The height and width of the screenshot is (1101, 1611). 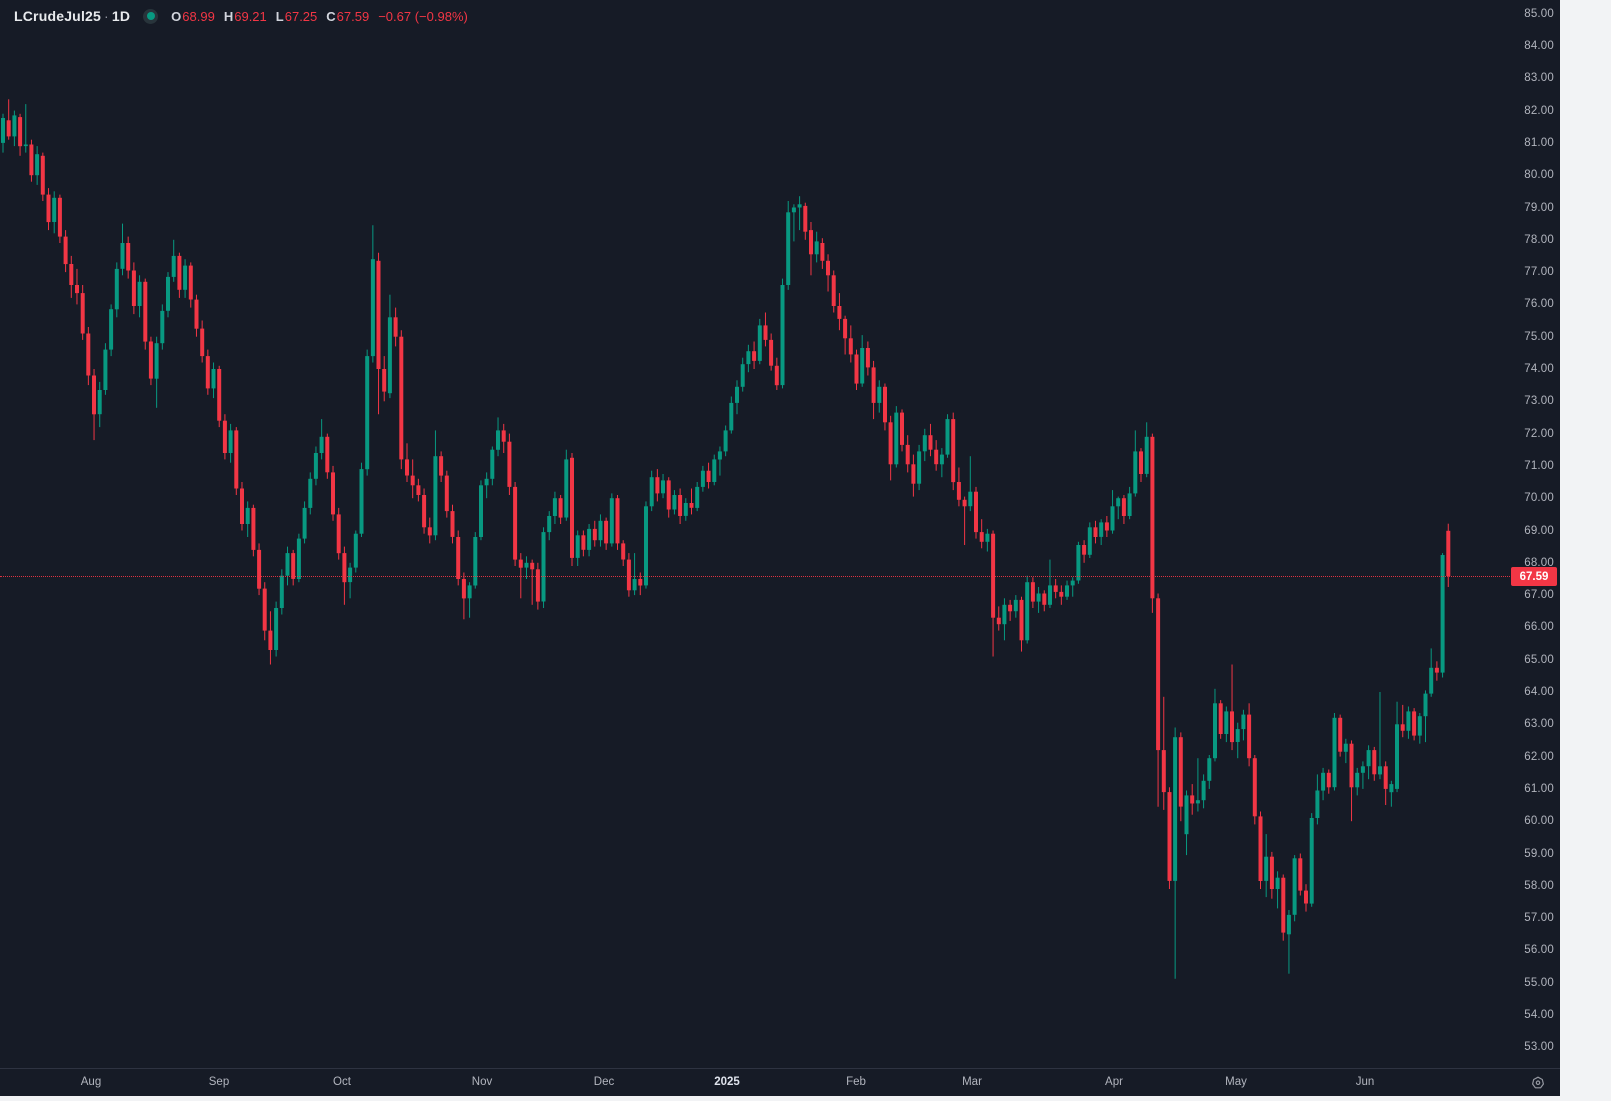 What do you see at coordinates (1539, 853) in the screenshot?
I see `price-tick-label: 59.00` at bounding box center [1539, 853].